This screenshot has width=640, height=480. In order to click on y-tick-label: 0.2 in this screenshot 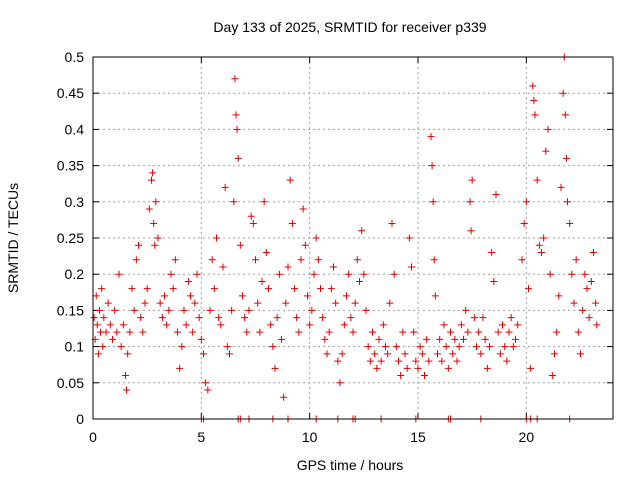, I will do `click(75, 274)`.